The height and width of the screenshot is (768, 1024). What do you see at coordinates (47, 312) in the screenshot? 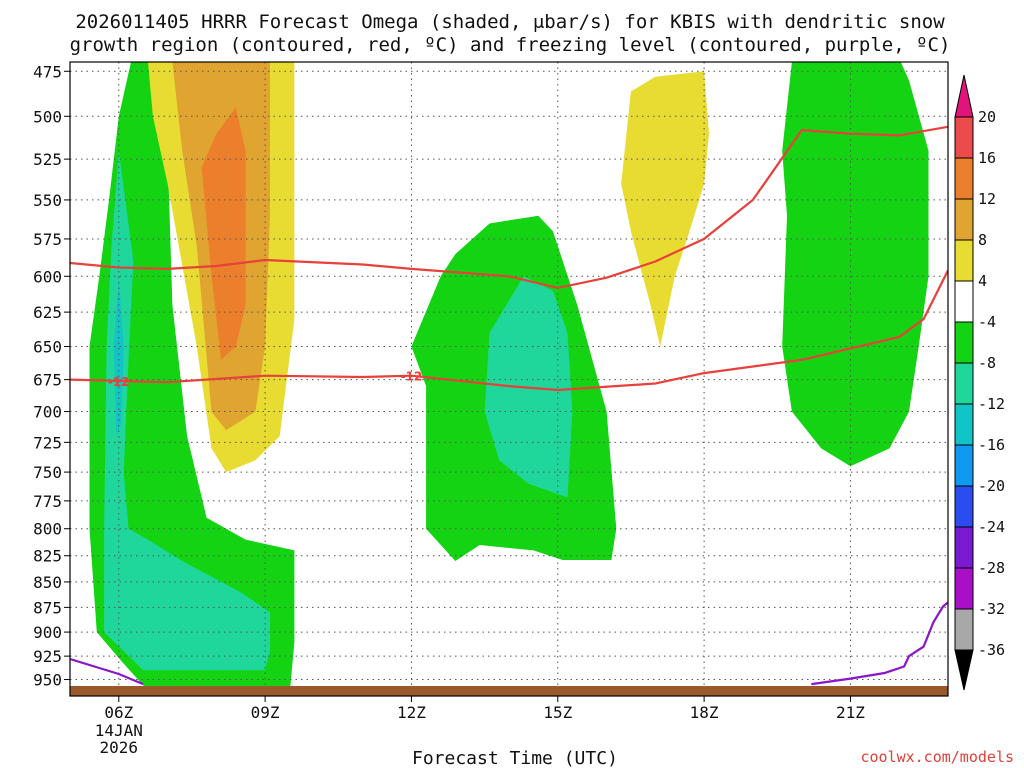
I see `y-tick-label: 625` at bounding box center [47, 312].